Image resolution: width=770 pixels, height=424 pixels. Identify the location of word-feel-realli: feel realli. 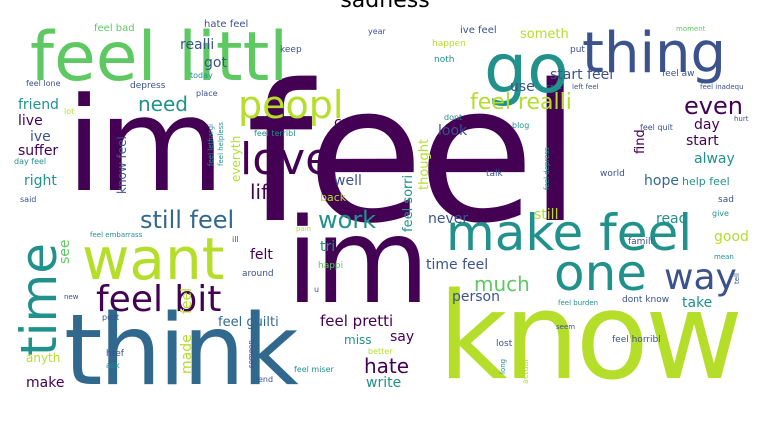
(521, 102).